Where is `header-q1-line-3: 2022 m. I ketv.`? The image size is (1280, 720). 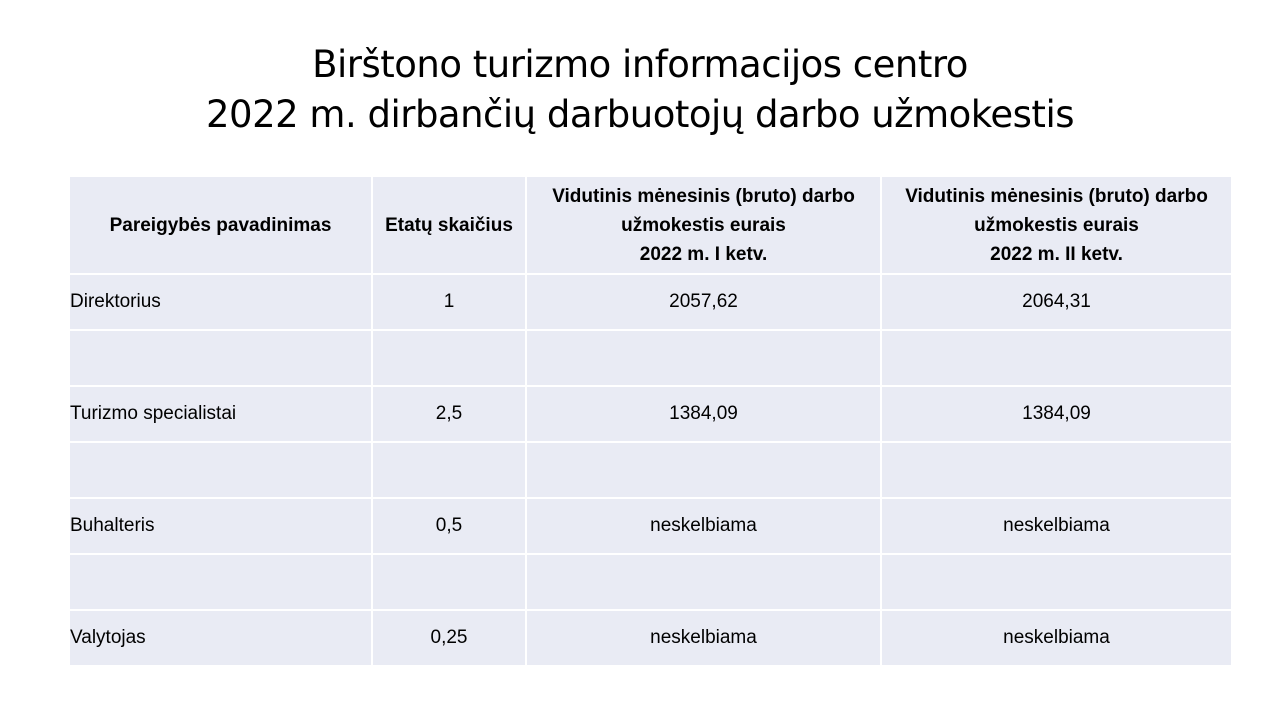 header-q1-line-3: 2022 m. I ketv. is located at coordinates (703, 254).